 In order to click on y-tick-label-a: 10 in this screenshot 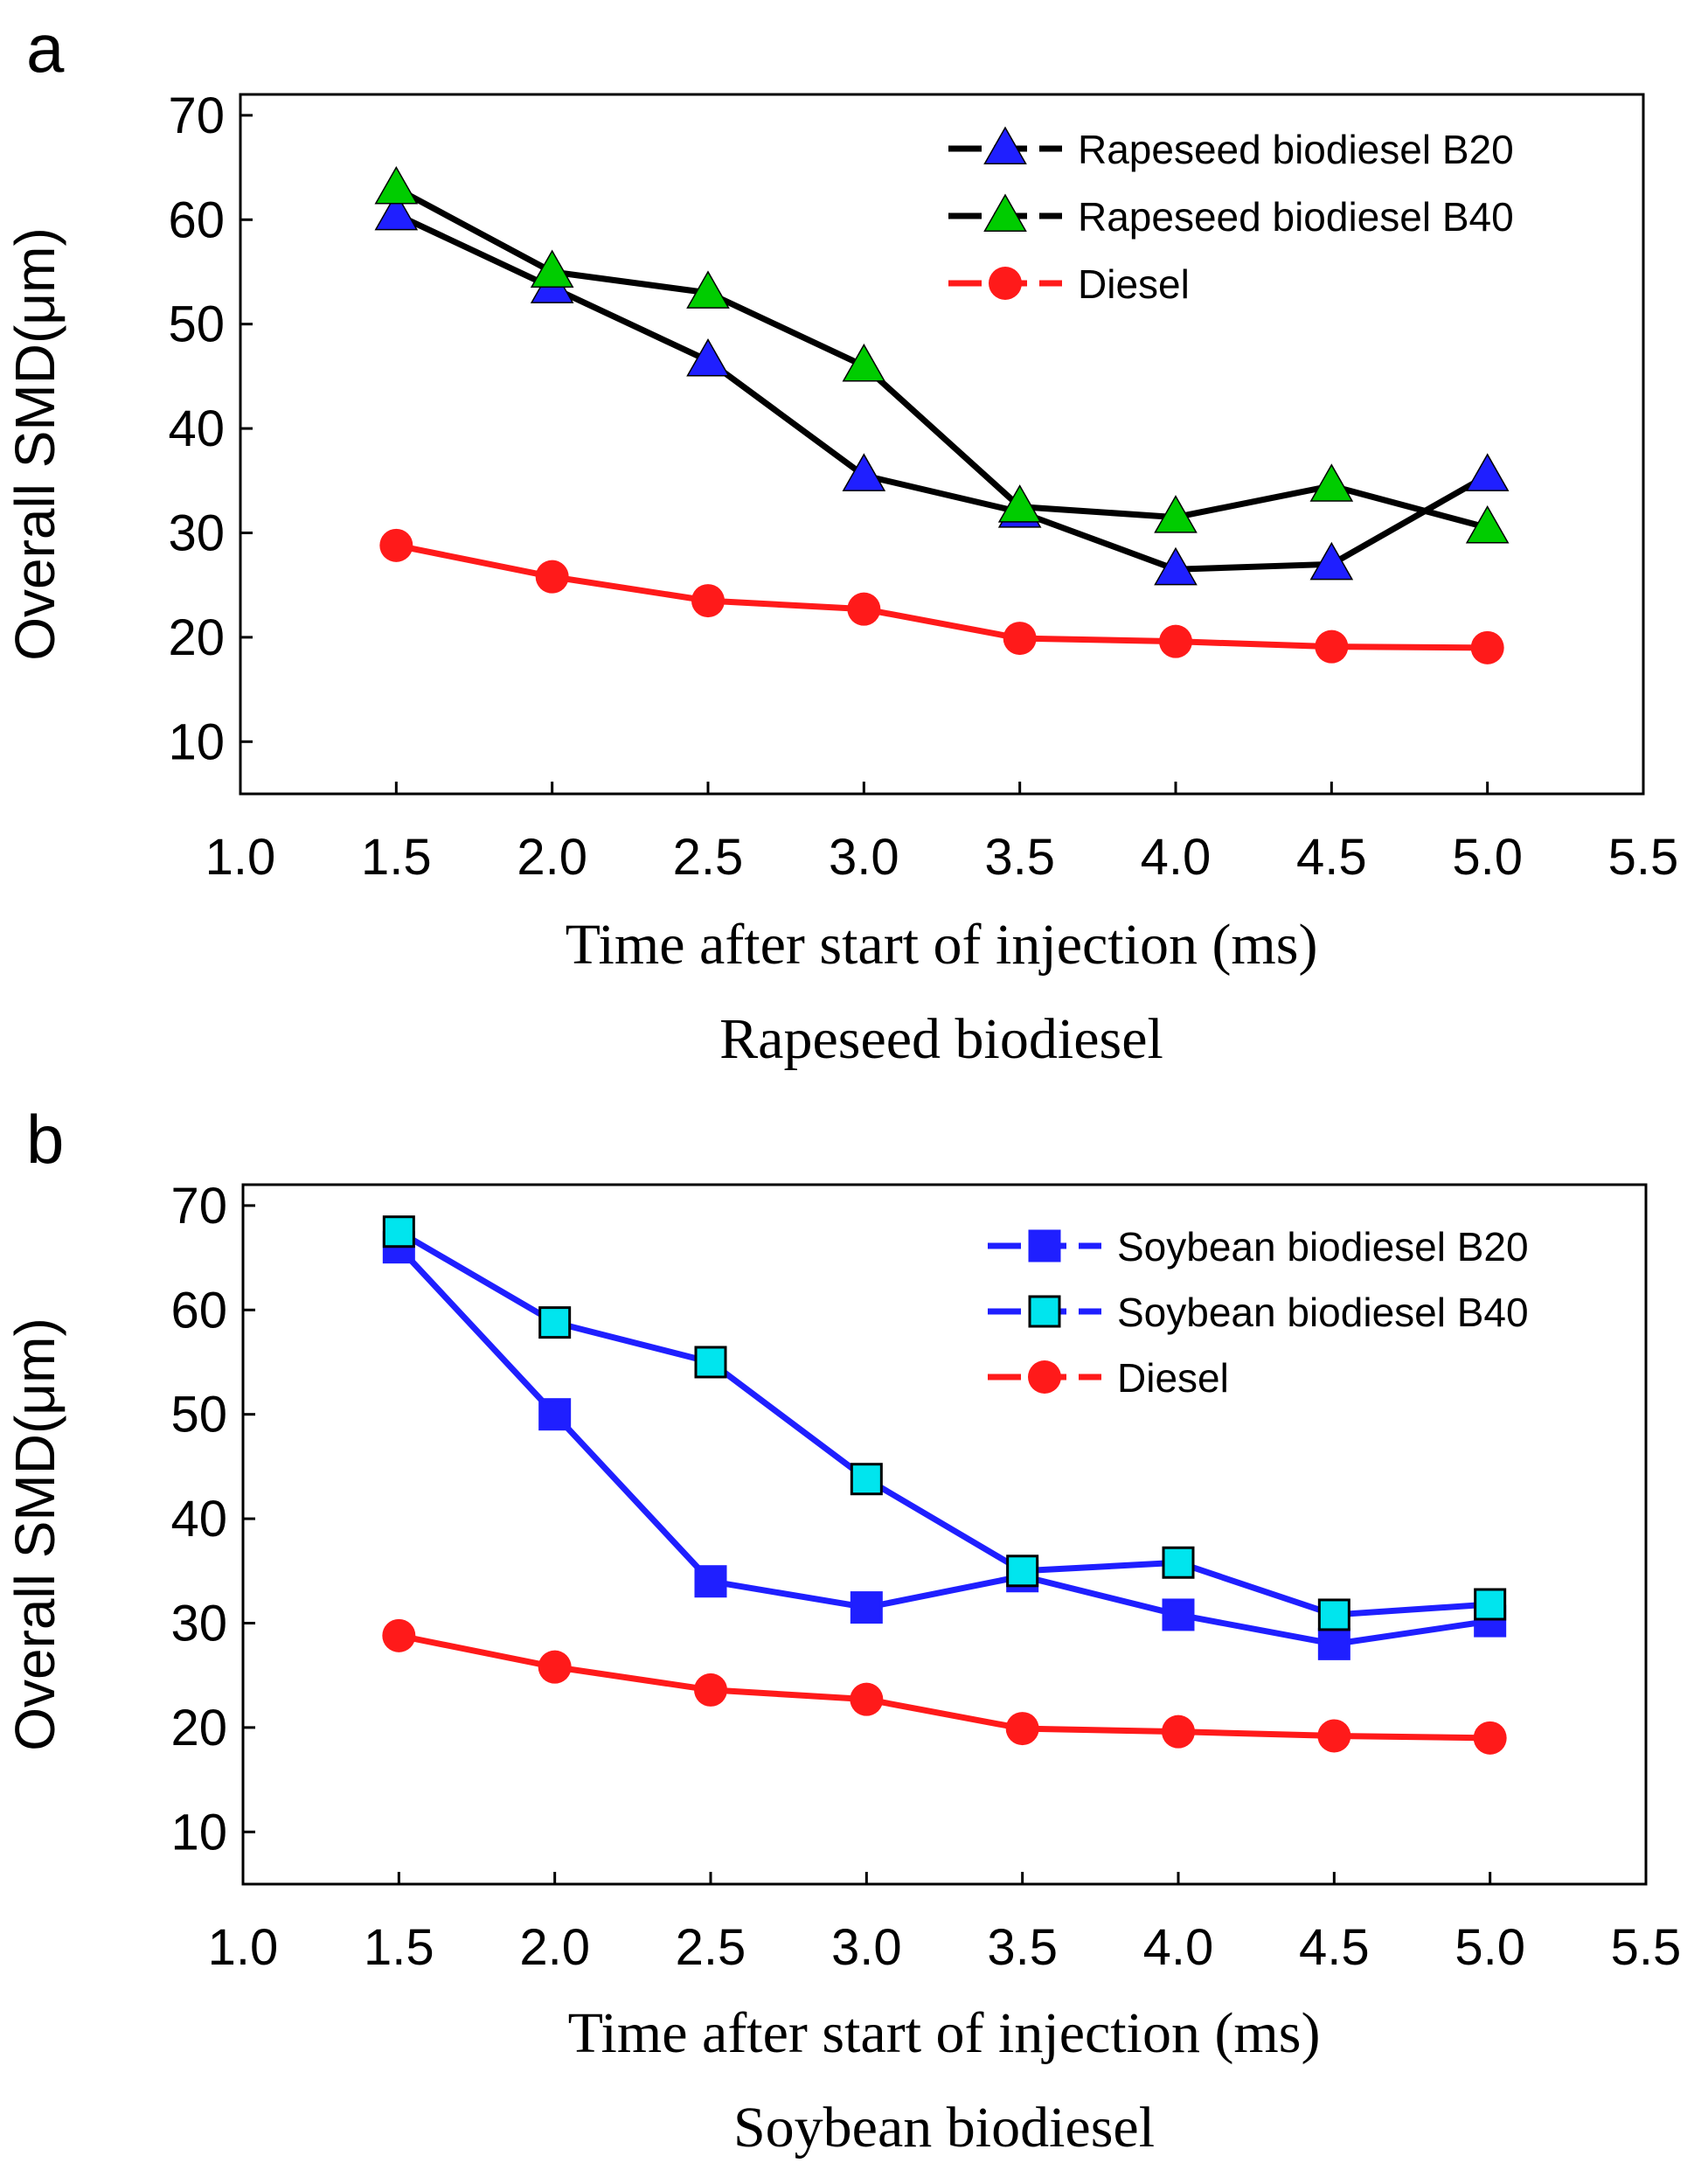, I will do `click(196, 741)`.